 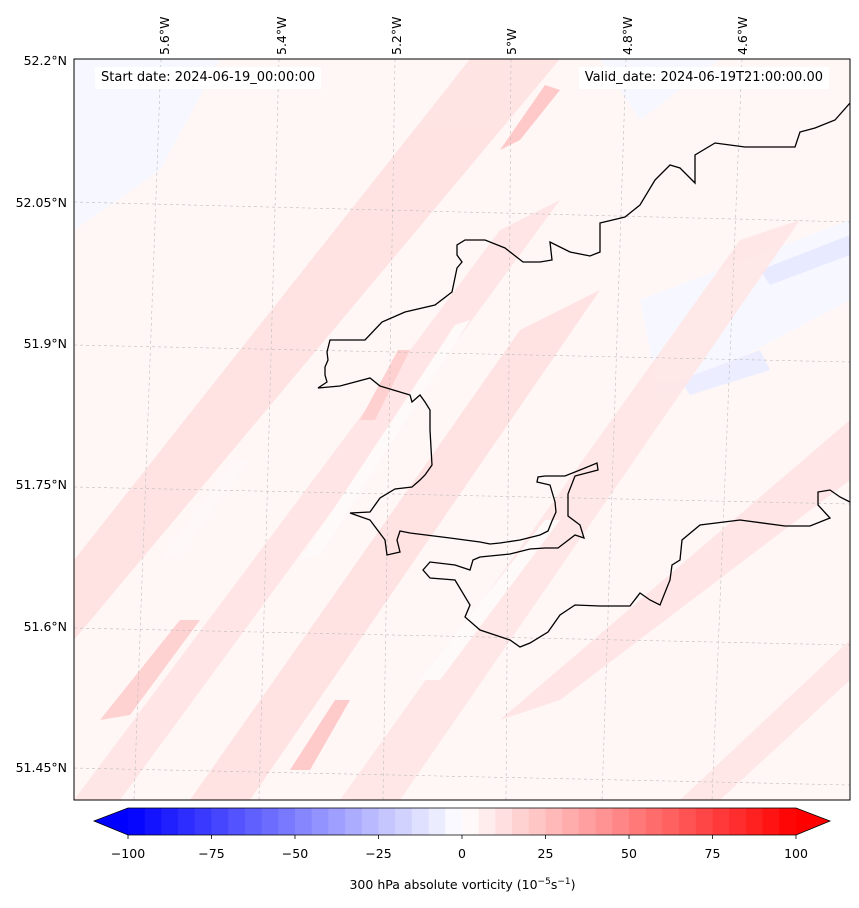 What do you see at coordinates (703, 78) in the screenshot?
I see `valid-date-label: Valid_date: 2024-06-19T21:00:00.00` at bounding box center [703, 78].